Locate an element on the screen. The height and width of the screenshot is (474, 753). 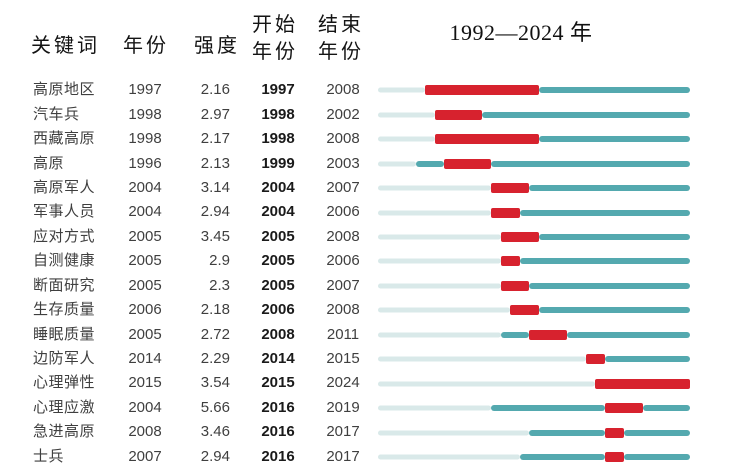
column-header-begin-year: 开始 年份 is located at coordinates (275, 39).